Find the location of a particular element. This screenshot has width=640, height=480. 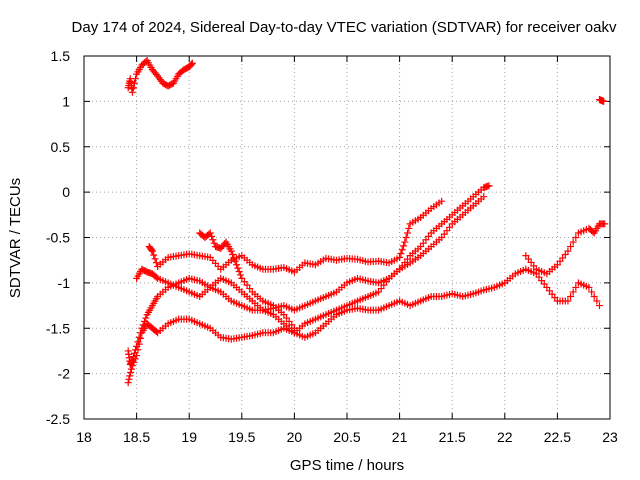

x-tick-label: 19.5 is located at coordinates (241, 437).